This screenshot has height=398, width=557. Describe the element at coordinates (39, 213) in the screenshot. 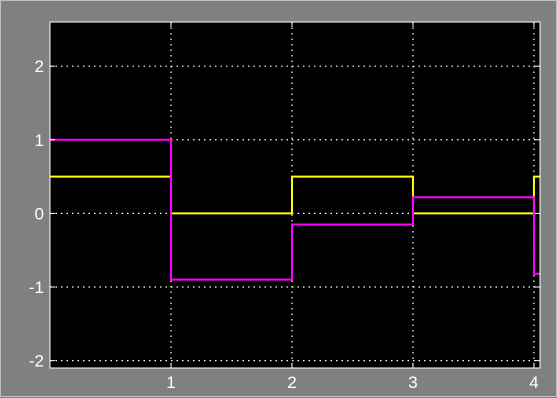

I see `y-tick-label: 0` at that location.